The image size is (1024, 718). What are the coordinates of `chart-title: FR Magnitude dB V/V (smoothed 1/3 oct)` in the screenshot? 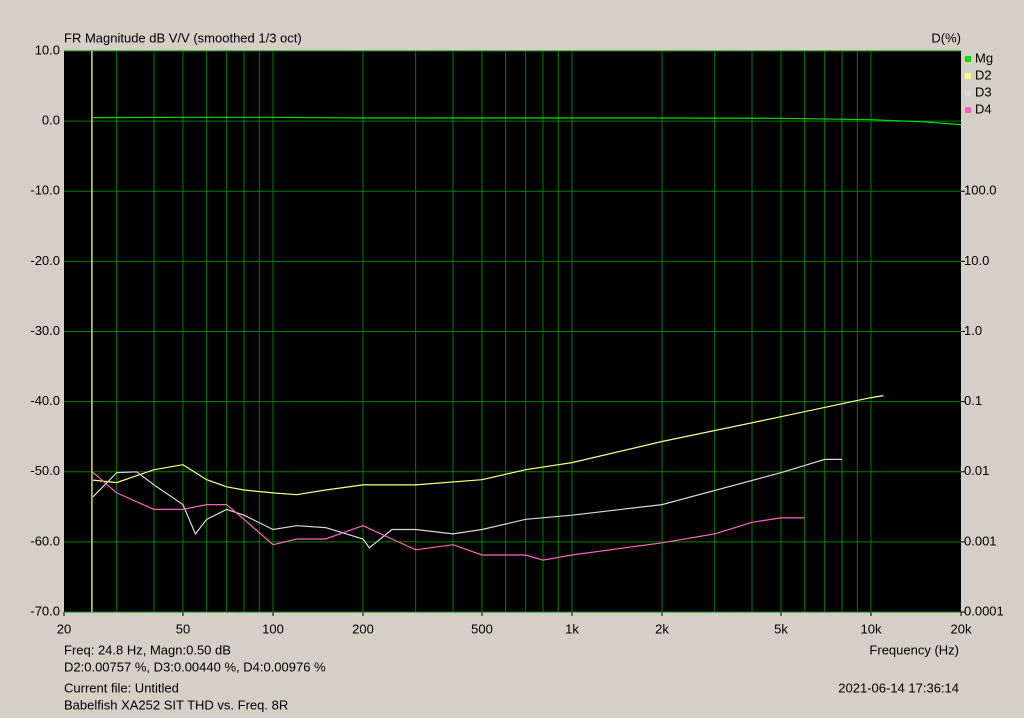 It's located at (183, 37).